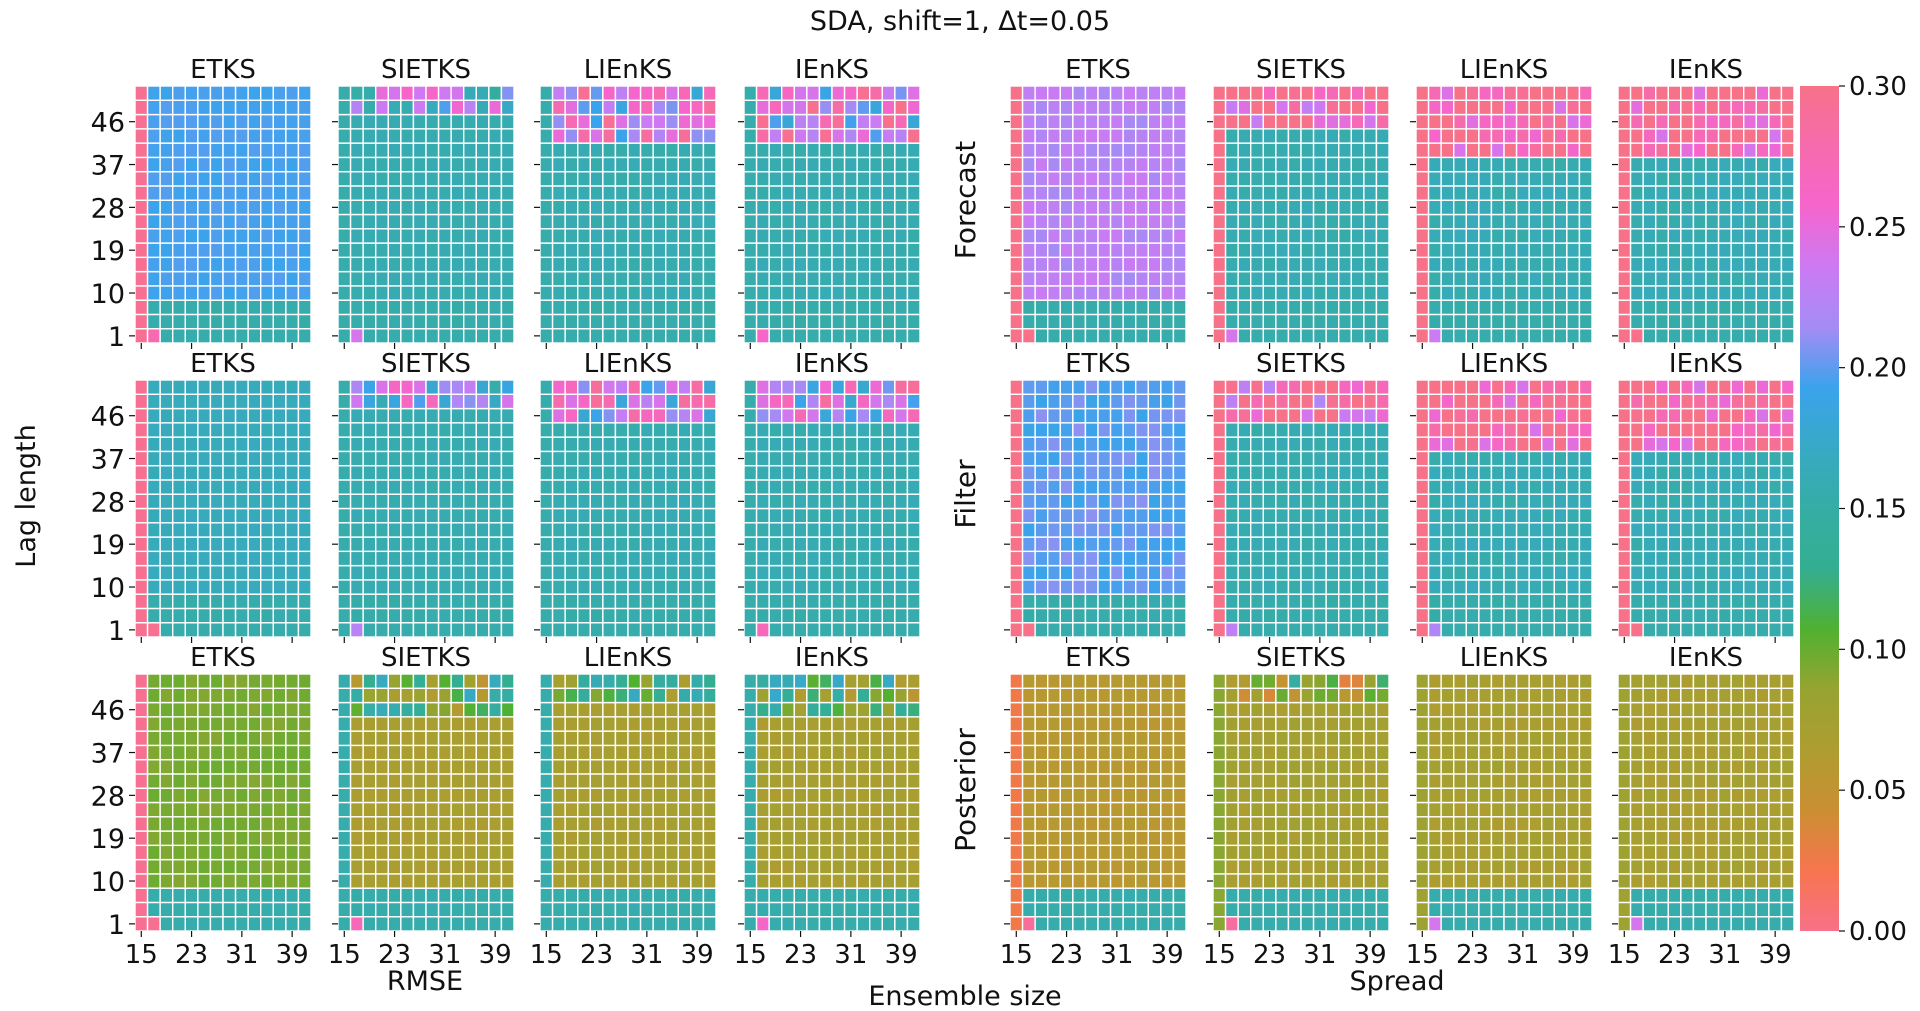 Image resolution: width=1920 pixels, height=1011 pixels. Describe the element at coordinates (108, 502) in the screenshot. I see `y-tick-label: 28` at that location.